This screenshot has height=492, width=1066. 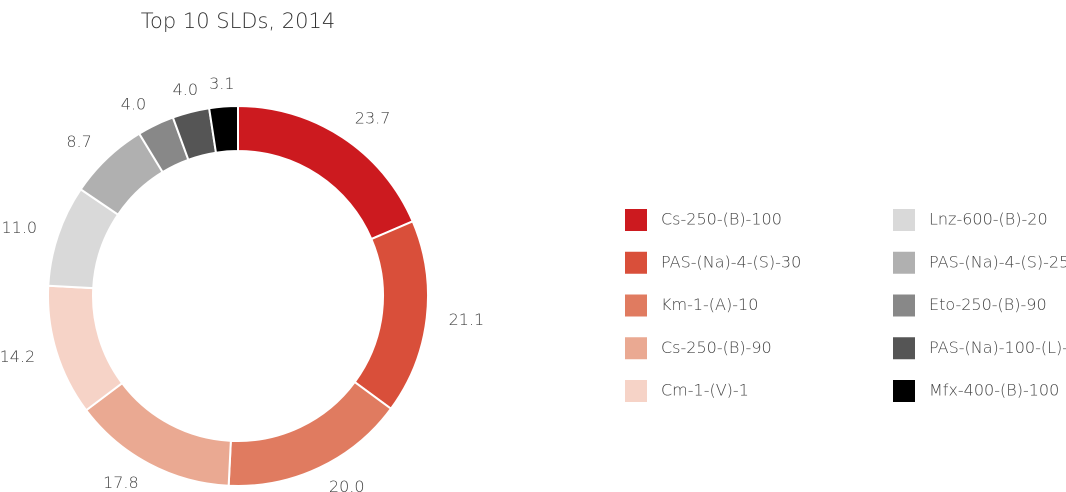 I want to click on data-label: 14.2, so click(x=17, y=356).